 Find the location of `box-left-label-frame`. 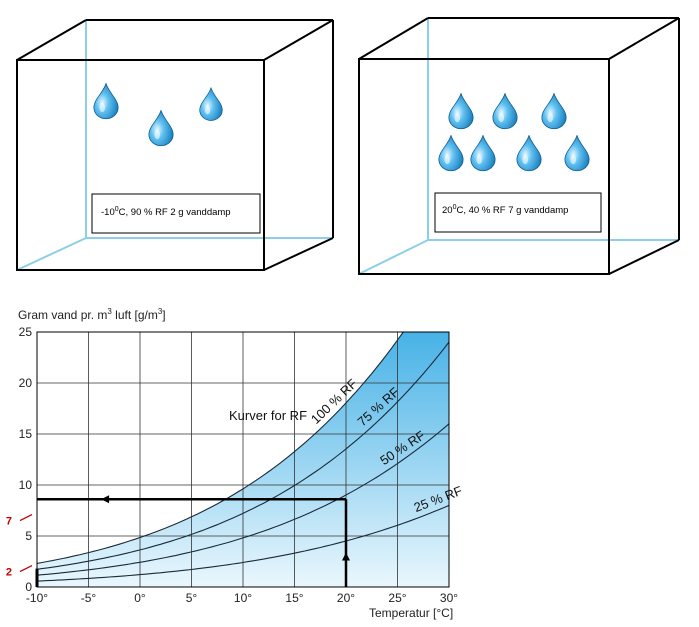

box-left-label-frame is located at coordinates (176, 213).